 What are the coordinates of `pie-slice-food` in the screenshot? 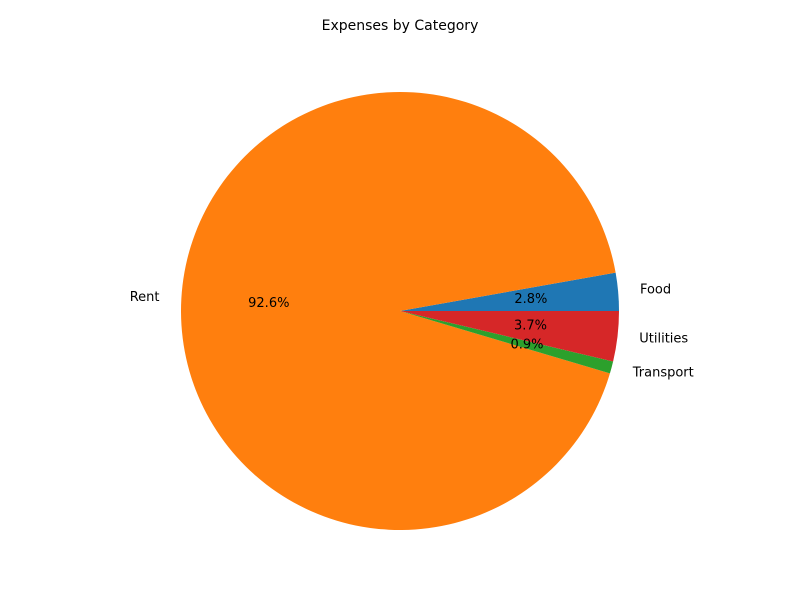 It's located at (509, 291).